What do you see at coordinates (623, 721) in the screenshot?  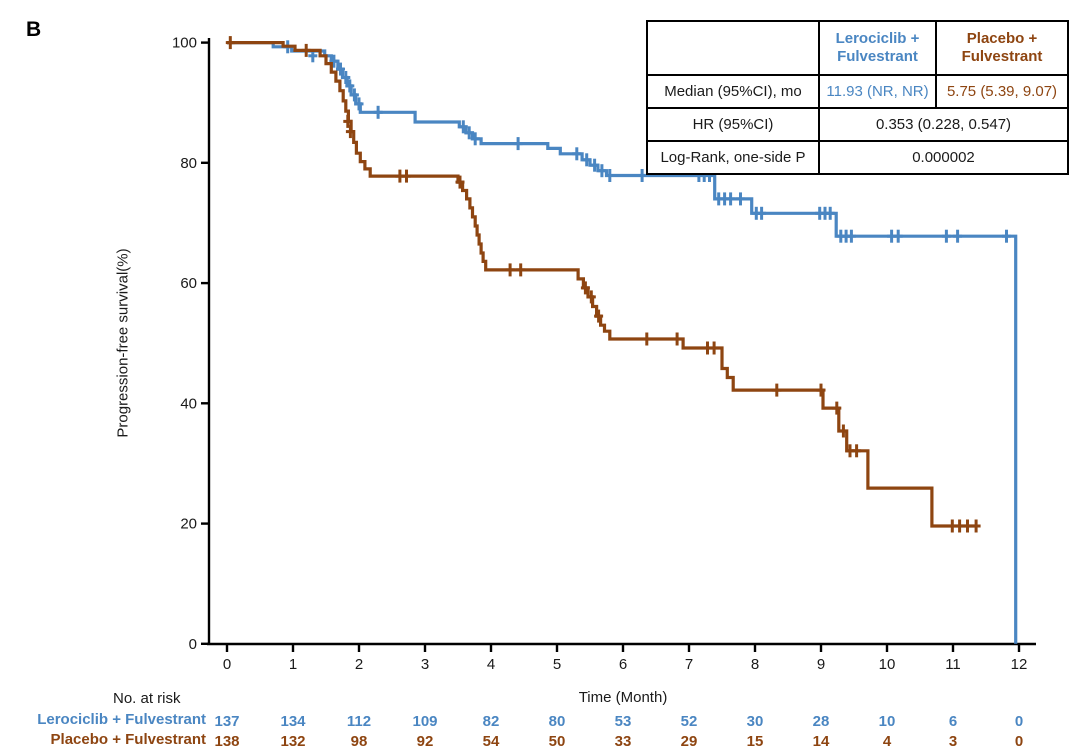 I see `risk-count: 53` at bounding box center [623, 721].